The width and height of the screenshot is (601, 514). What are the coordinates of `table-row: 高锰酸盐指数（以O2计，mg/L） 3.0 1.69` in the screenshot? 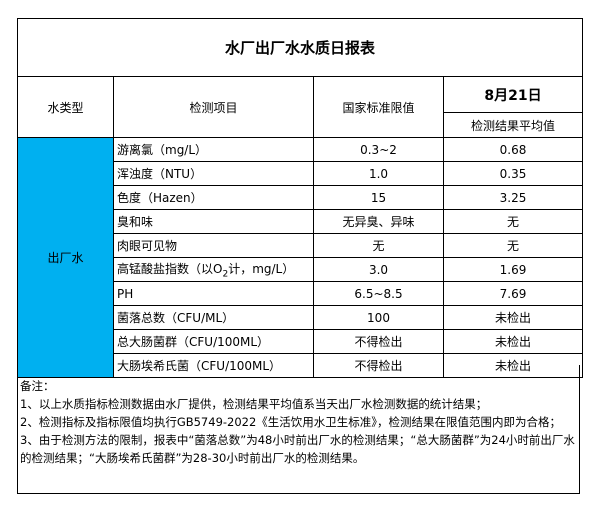 It's located at (301, 269).